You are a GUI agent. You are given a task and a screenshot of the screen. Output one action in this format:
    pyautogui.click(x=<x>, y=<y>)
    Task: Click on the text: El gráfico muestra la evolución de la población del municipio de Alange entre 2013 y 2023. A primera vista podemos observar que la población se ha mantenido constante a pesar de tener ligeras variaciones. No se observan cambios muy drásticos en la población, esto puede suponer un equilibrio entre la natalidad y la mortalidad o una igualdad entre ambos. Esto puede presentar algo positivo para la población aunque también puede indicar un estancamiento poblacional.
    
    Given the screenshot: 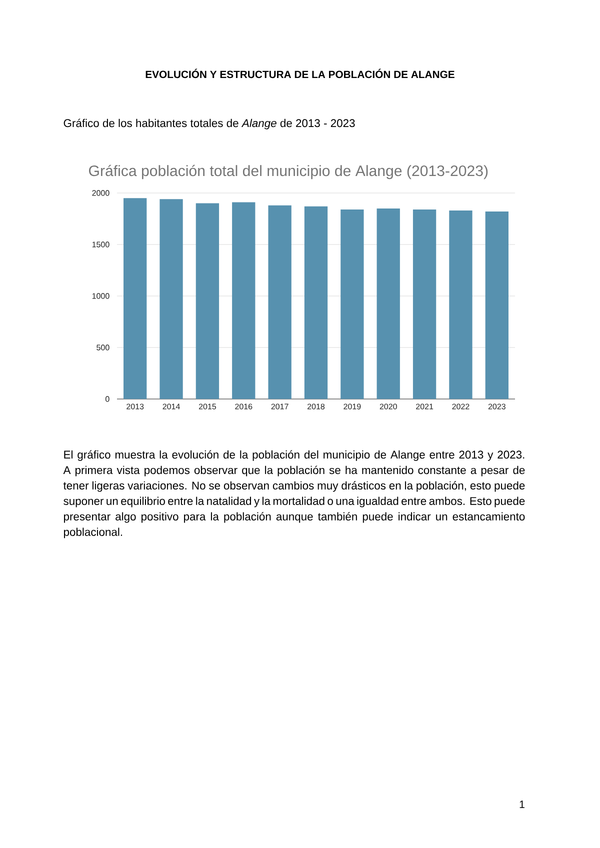 What is the action you would take?
    pyautogui.click(x=294, y=494)
    